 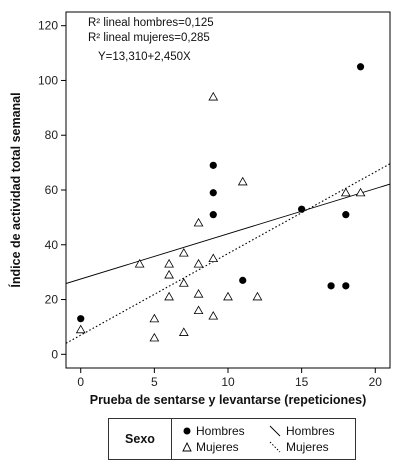 What do you see at coordinates (220, 431) in the screenshot?
I see `legend-label-hombres-points: Hombres` at bounding box center [220, 431].